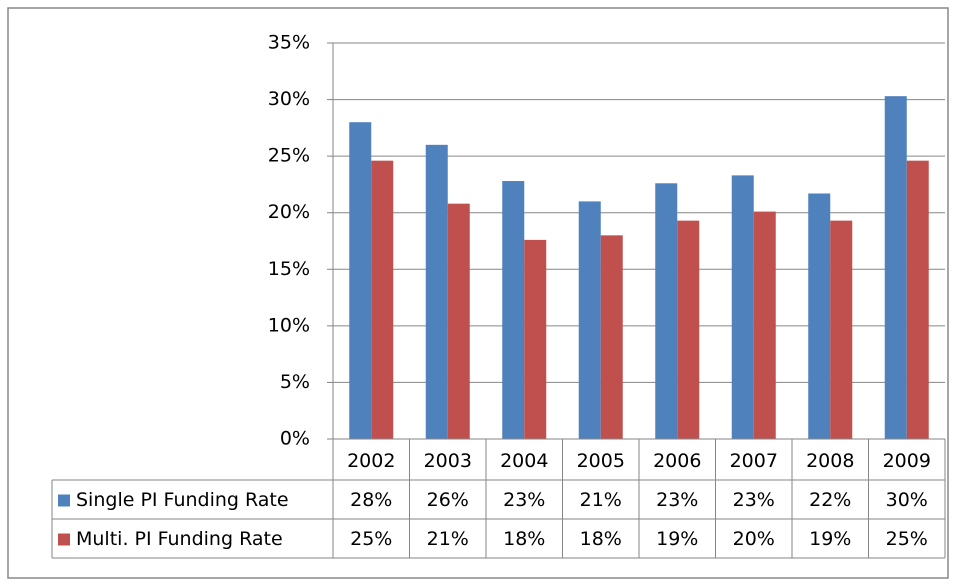 Image resolution: width=956 pixels, height=584 pixels. I want to click on y-tick-label: 25%, so click(289, 156).